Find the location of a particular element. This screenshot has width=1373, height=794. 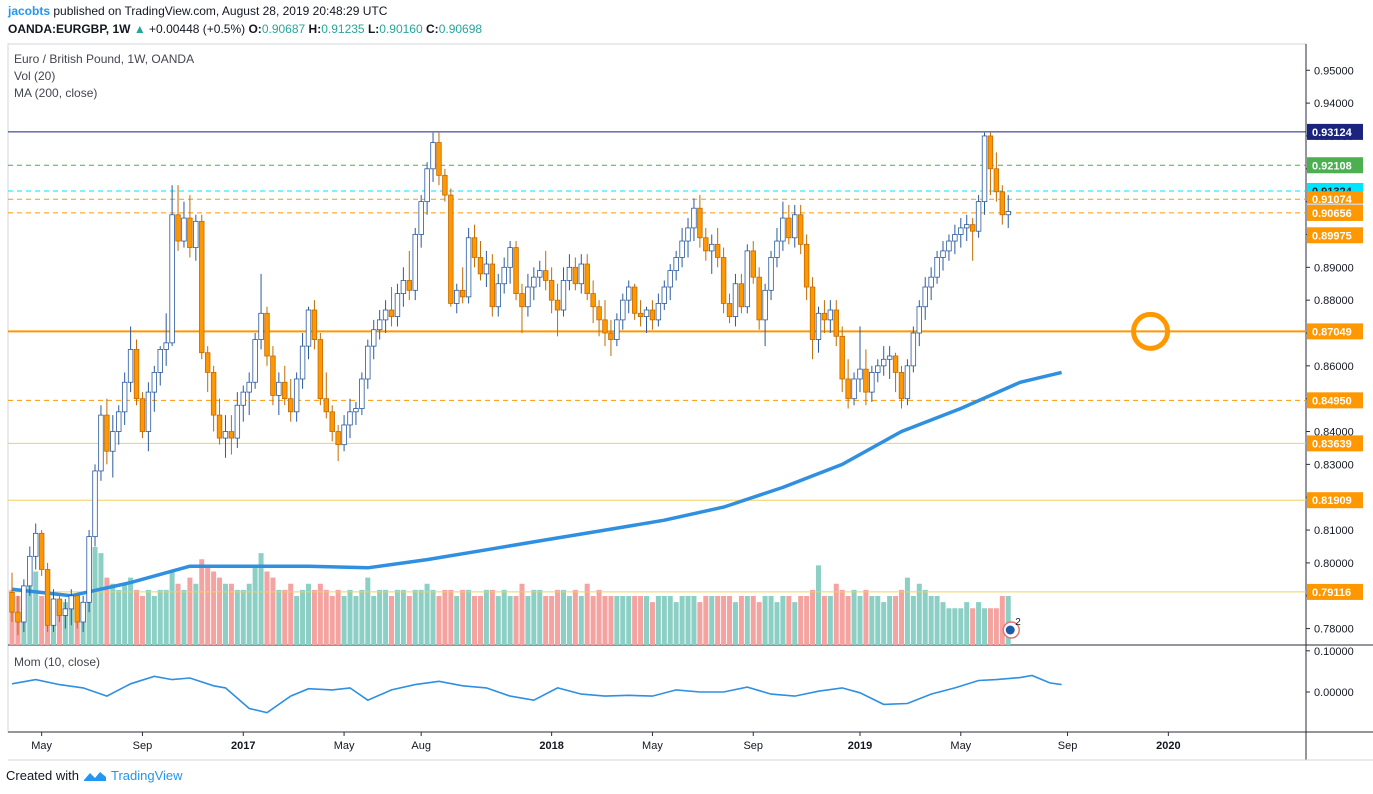

time-tick-label: 2017 is located at coordinates (243, 746).